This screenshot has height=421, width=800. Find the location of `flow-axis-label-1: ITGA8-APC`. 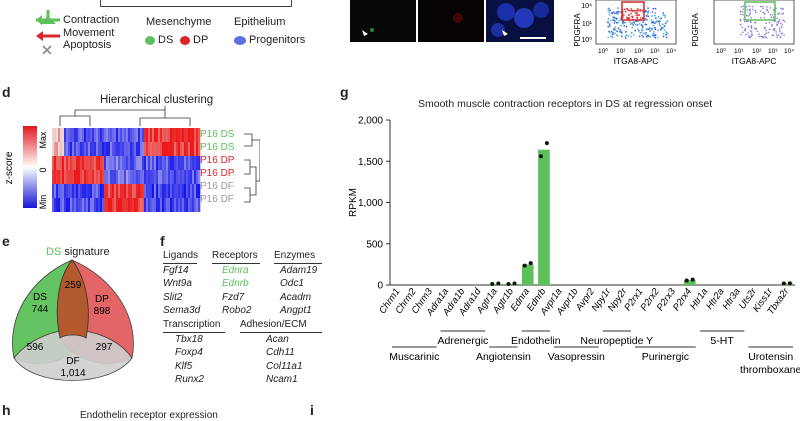

flow-axis-label-1: ITGA8-APC is located at coordinates (636, 61).